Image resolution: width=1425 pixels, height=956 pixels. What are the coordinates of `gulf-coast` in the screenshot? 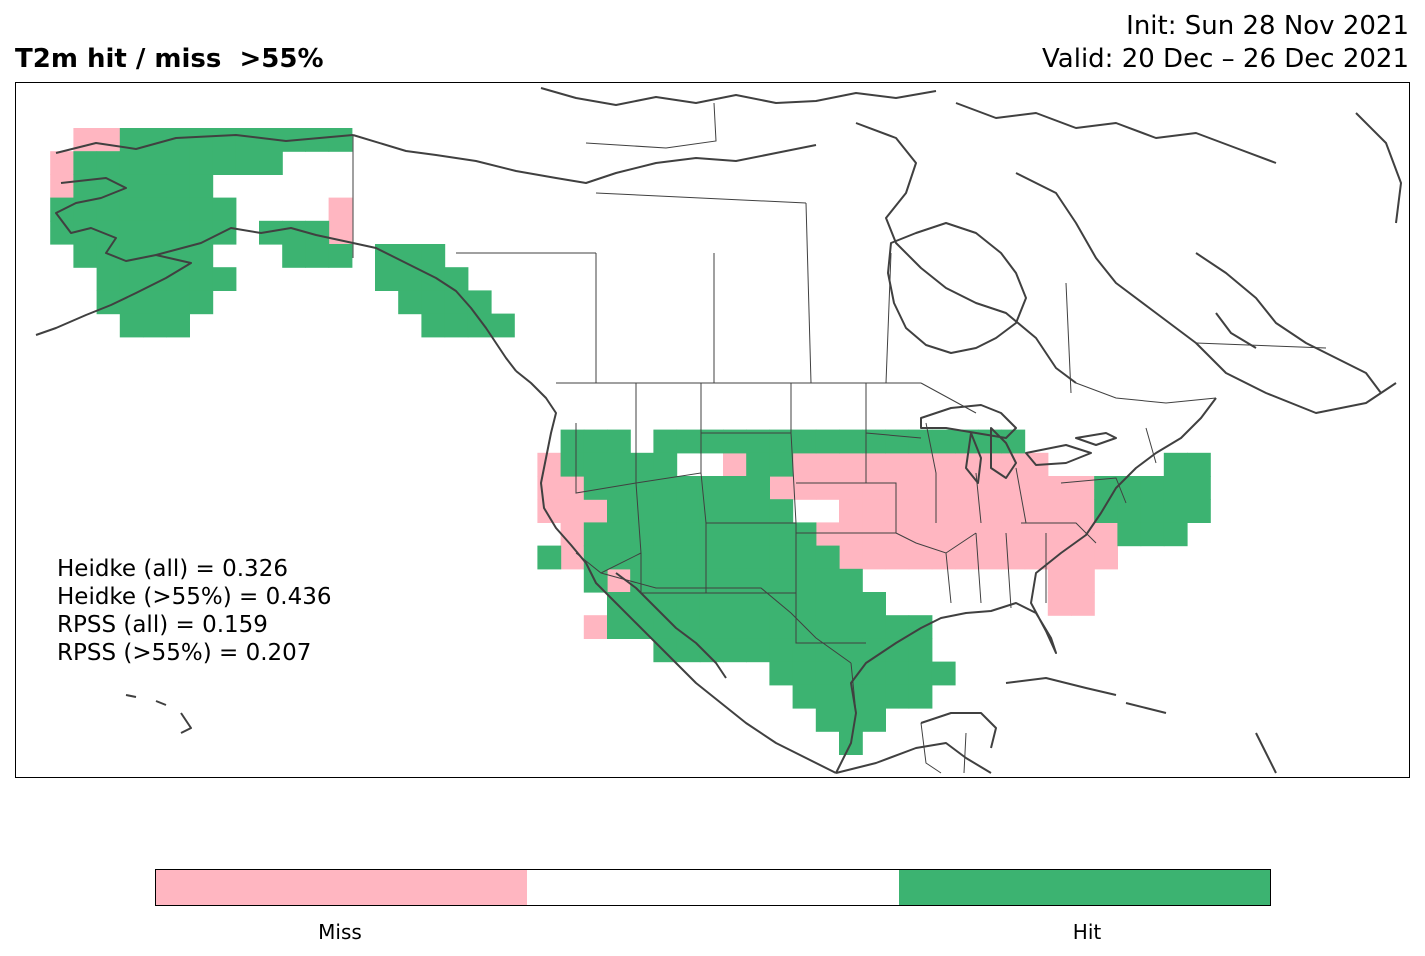 It's located at (1026, 585).